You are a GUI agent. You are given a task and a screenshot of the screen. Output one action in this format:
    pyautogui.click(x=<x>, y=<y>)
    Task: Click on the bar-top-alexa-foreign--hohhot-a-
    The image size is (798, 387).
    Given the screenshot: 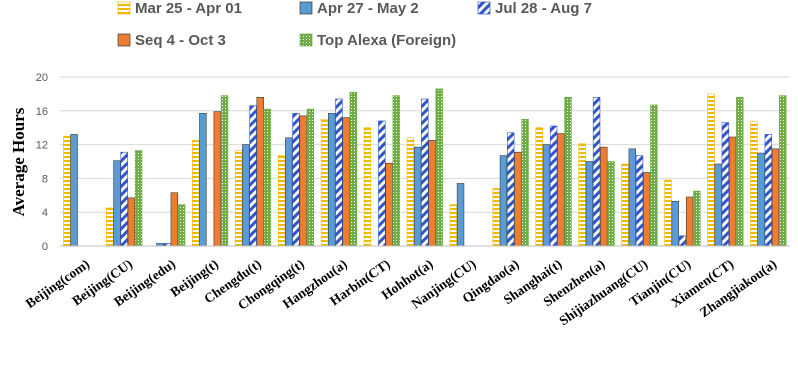 What is the action you would take?
    pyautogui.click(x=439, y=167)
    